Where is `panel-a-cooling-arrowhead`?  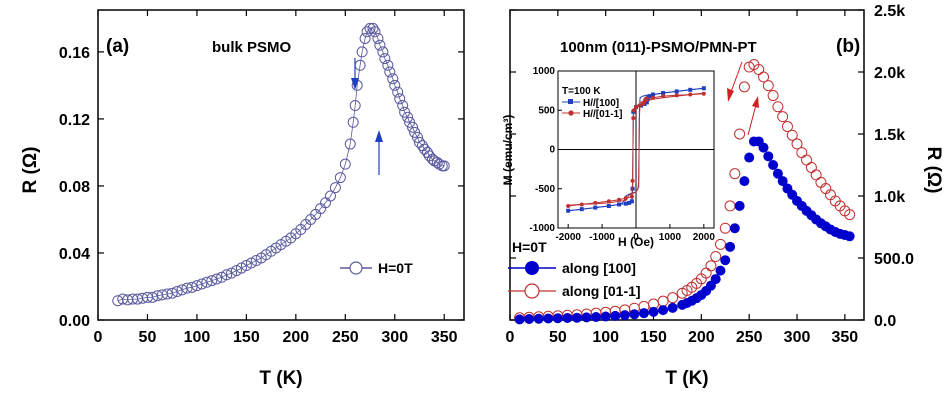 panel-a-cooling-arrowhead is located at coordinates (355, 84).